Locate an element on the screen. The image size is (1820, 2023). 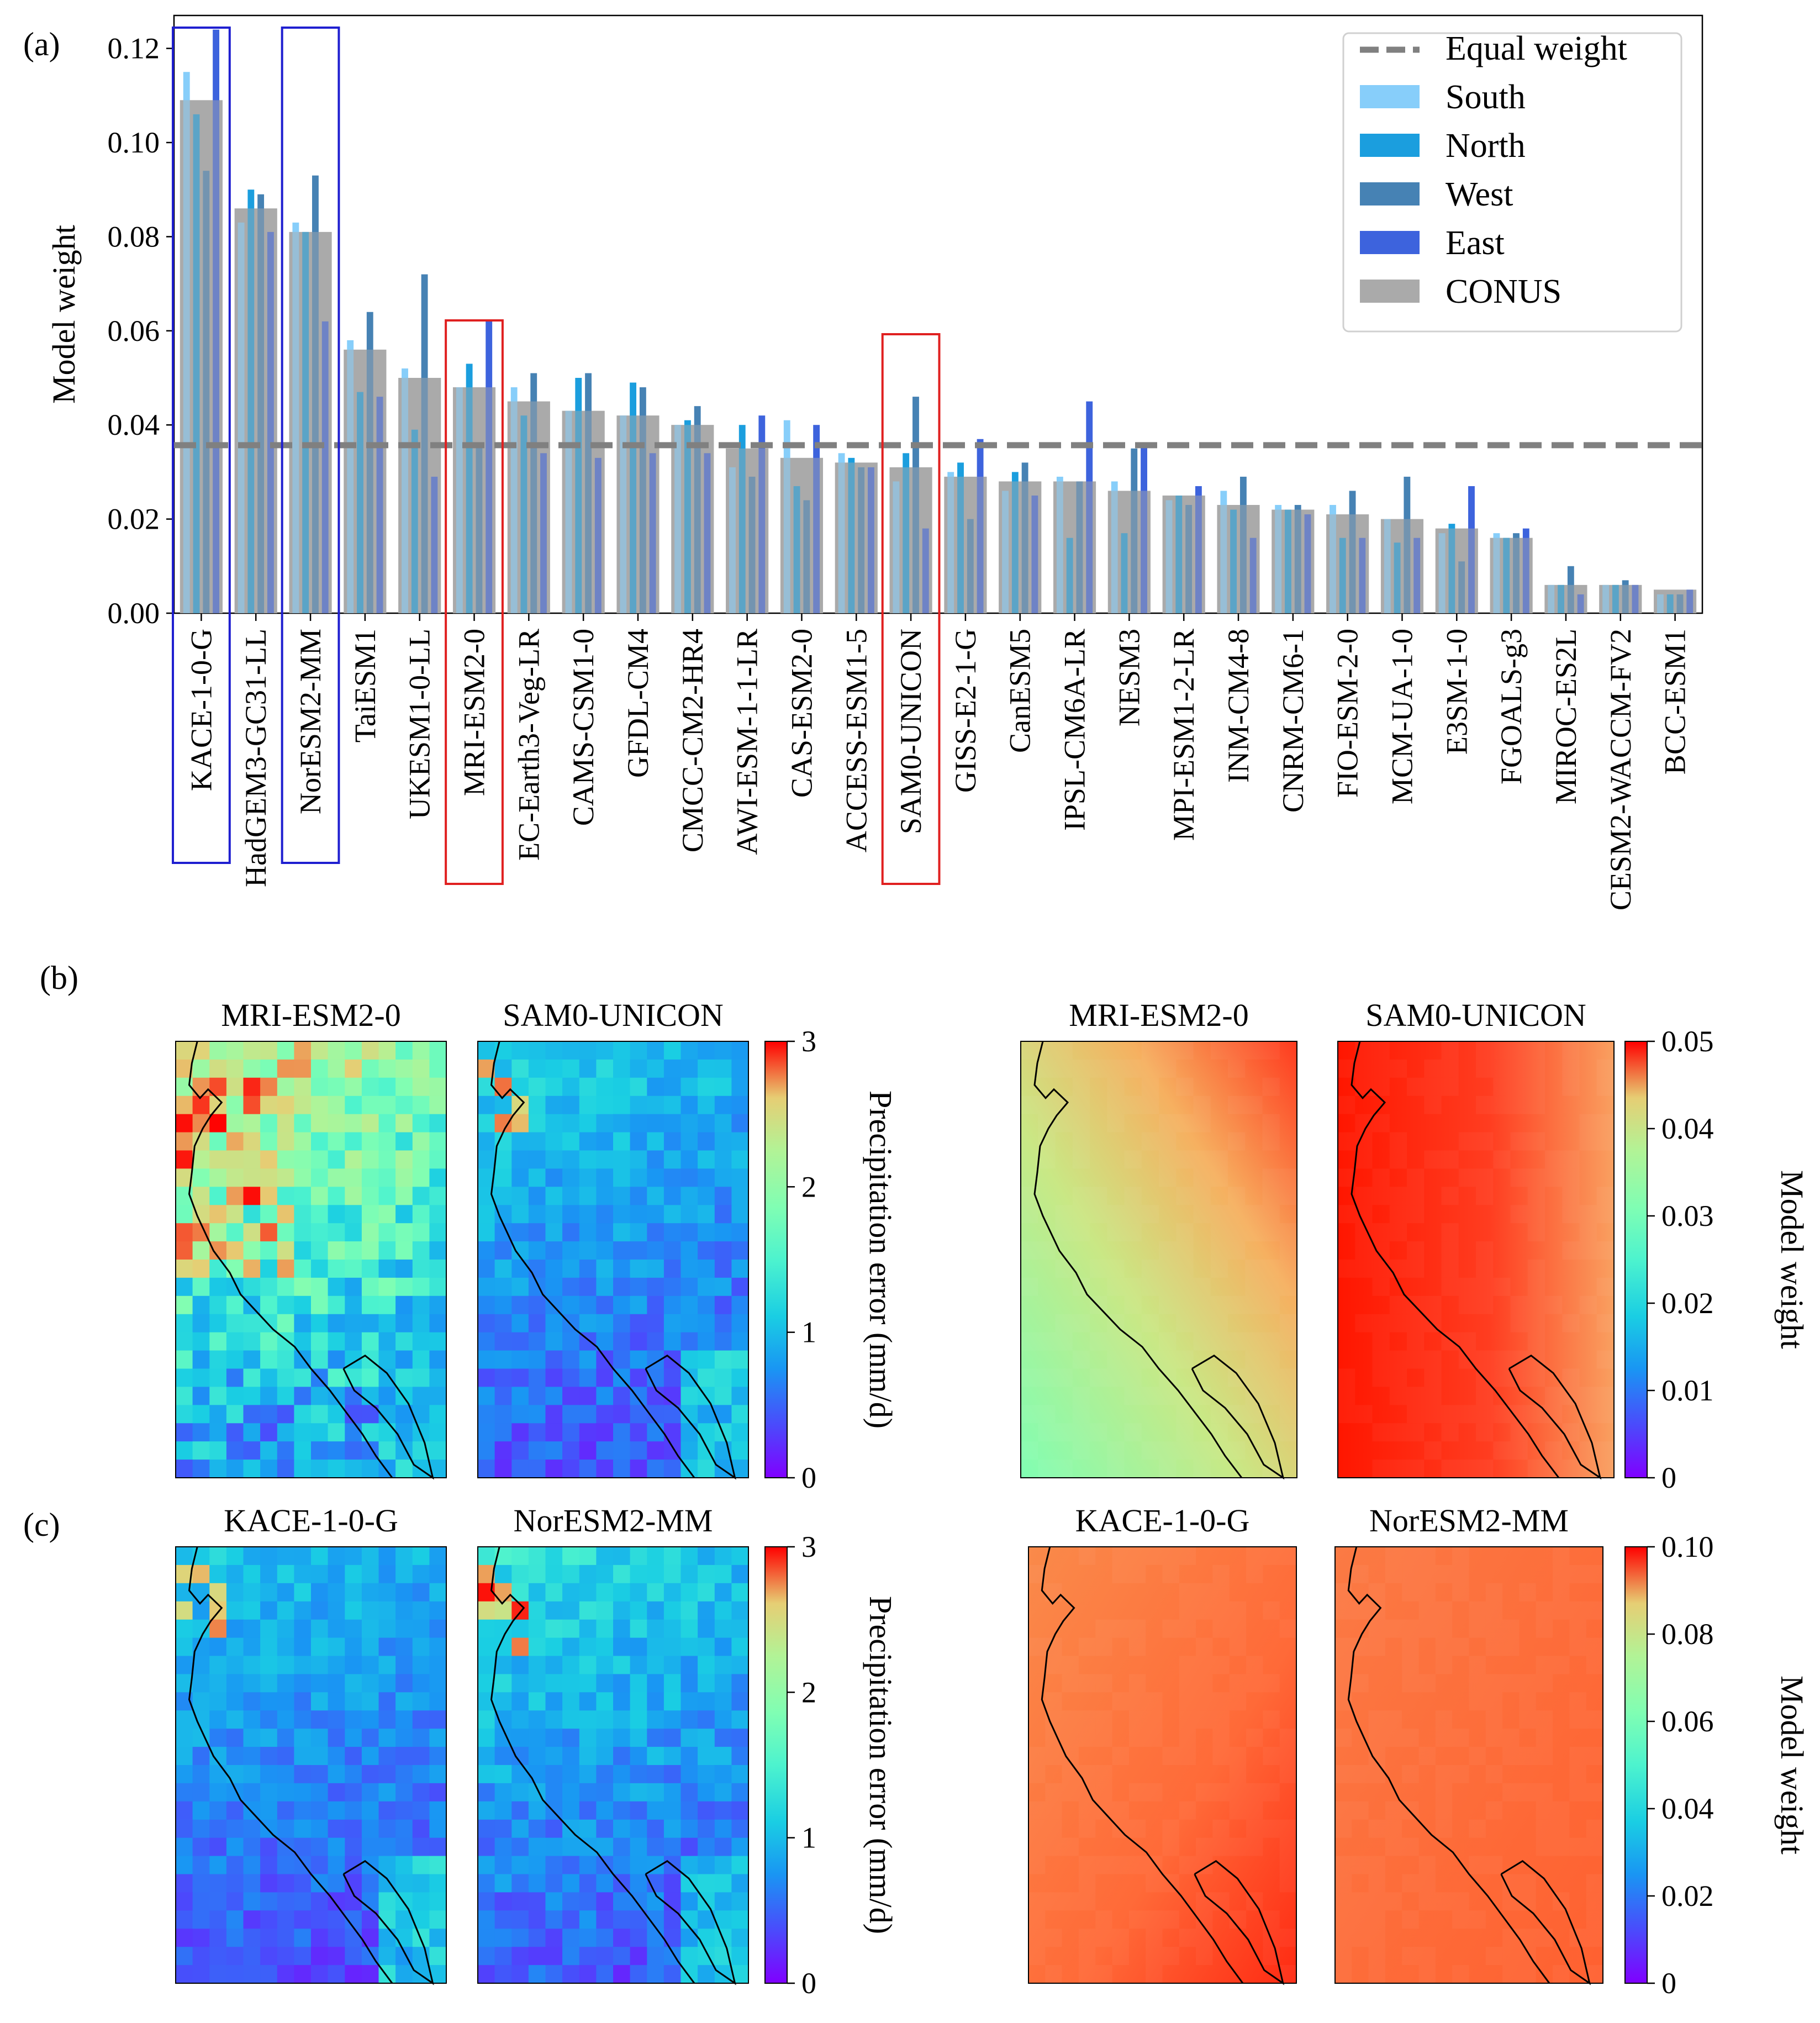
bar-east is located at coordinates (1362, 576).